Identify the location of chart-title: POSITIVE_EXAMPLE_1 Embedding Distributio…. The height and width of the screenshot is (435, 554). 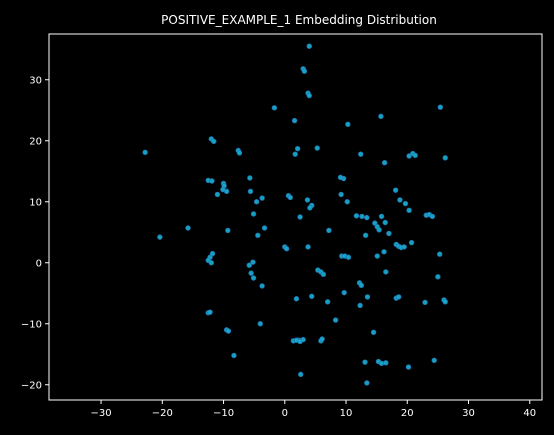
(299, 20).